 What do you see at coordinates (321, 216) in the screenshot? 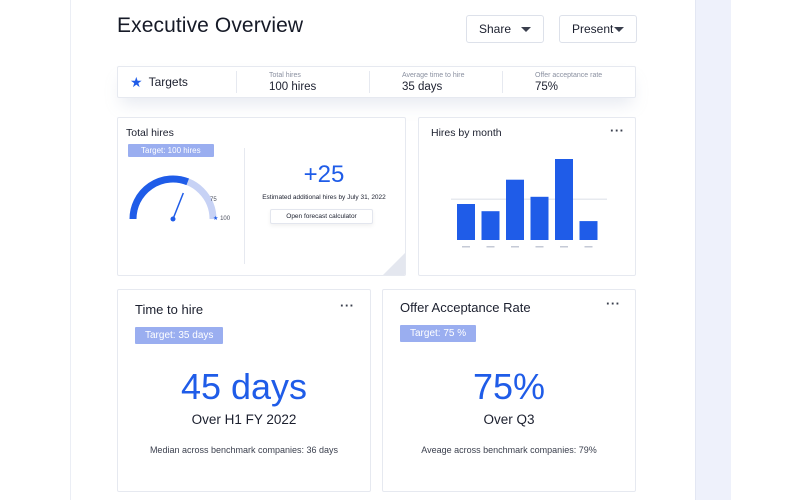
I see `open-forecast-button: Open forecast calculator` at bounding box center [321, 216].